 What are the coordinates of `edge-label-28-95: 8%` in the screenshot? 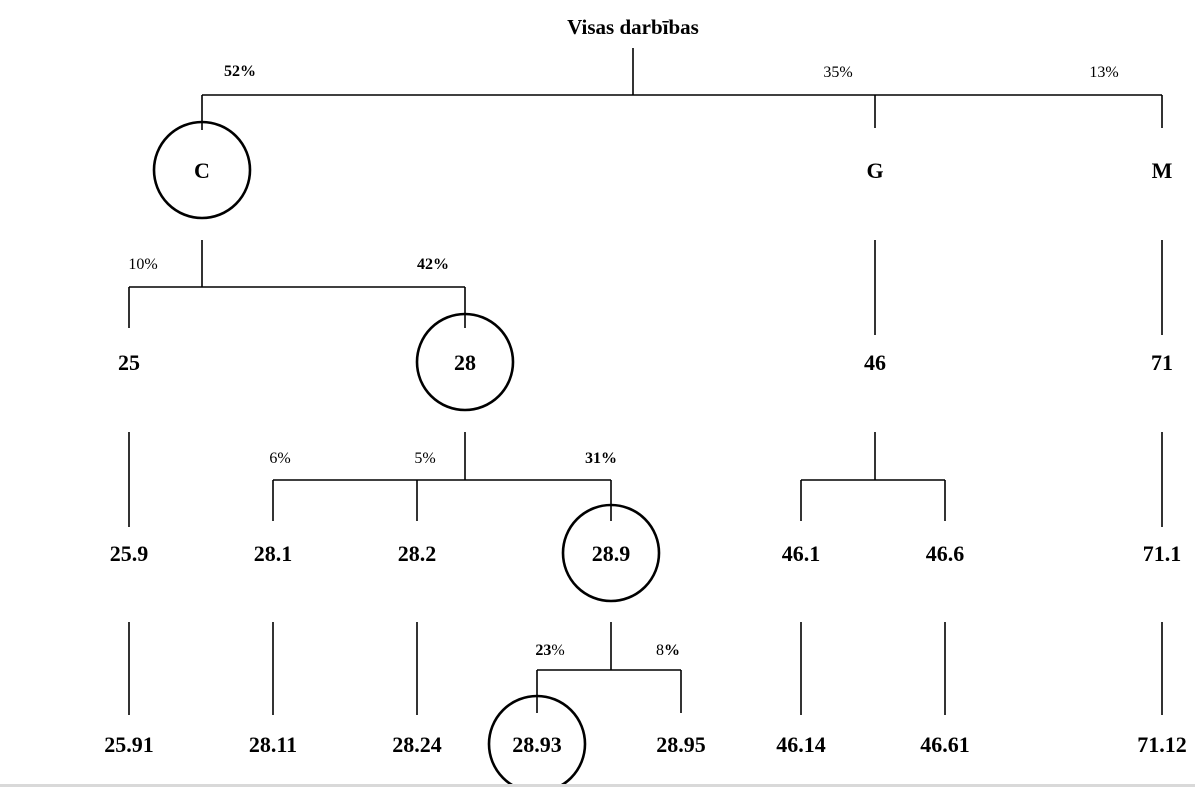 It's located at (668, 650).